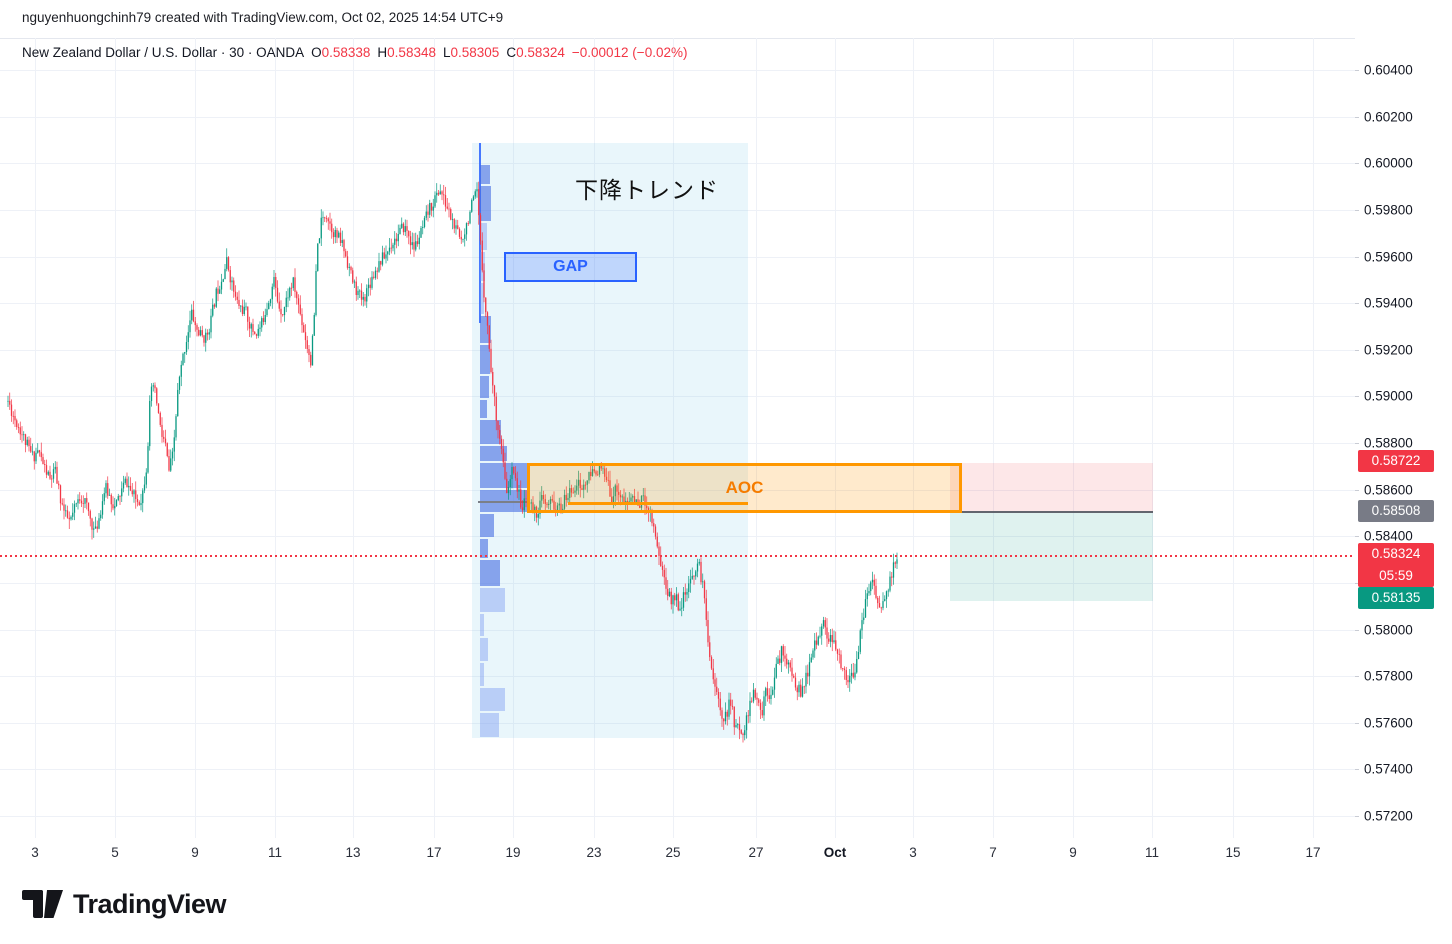  Describe the element at coordinates (726, 853) in the screenshot. I see `time-axis: 3 5 9 11 13 17 19 23 25 27 Oct 3 7 9 11 15 17` at that location.